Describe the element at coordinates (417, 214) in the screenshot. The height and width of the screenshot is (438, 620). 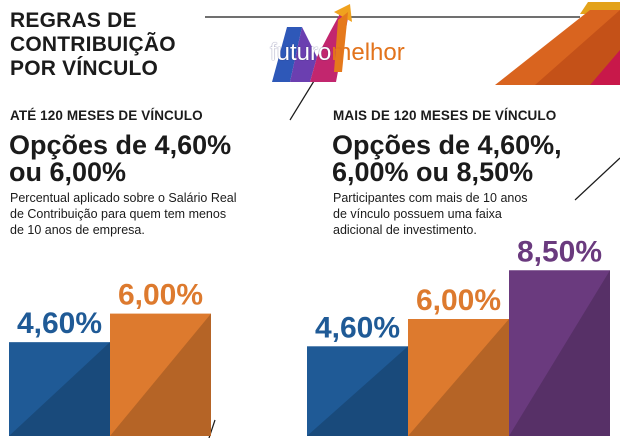
I see `section-desc-right-line2: de vínculo possuem uma faixa` at that location.